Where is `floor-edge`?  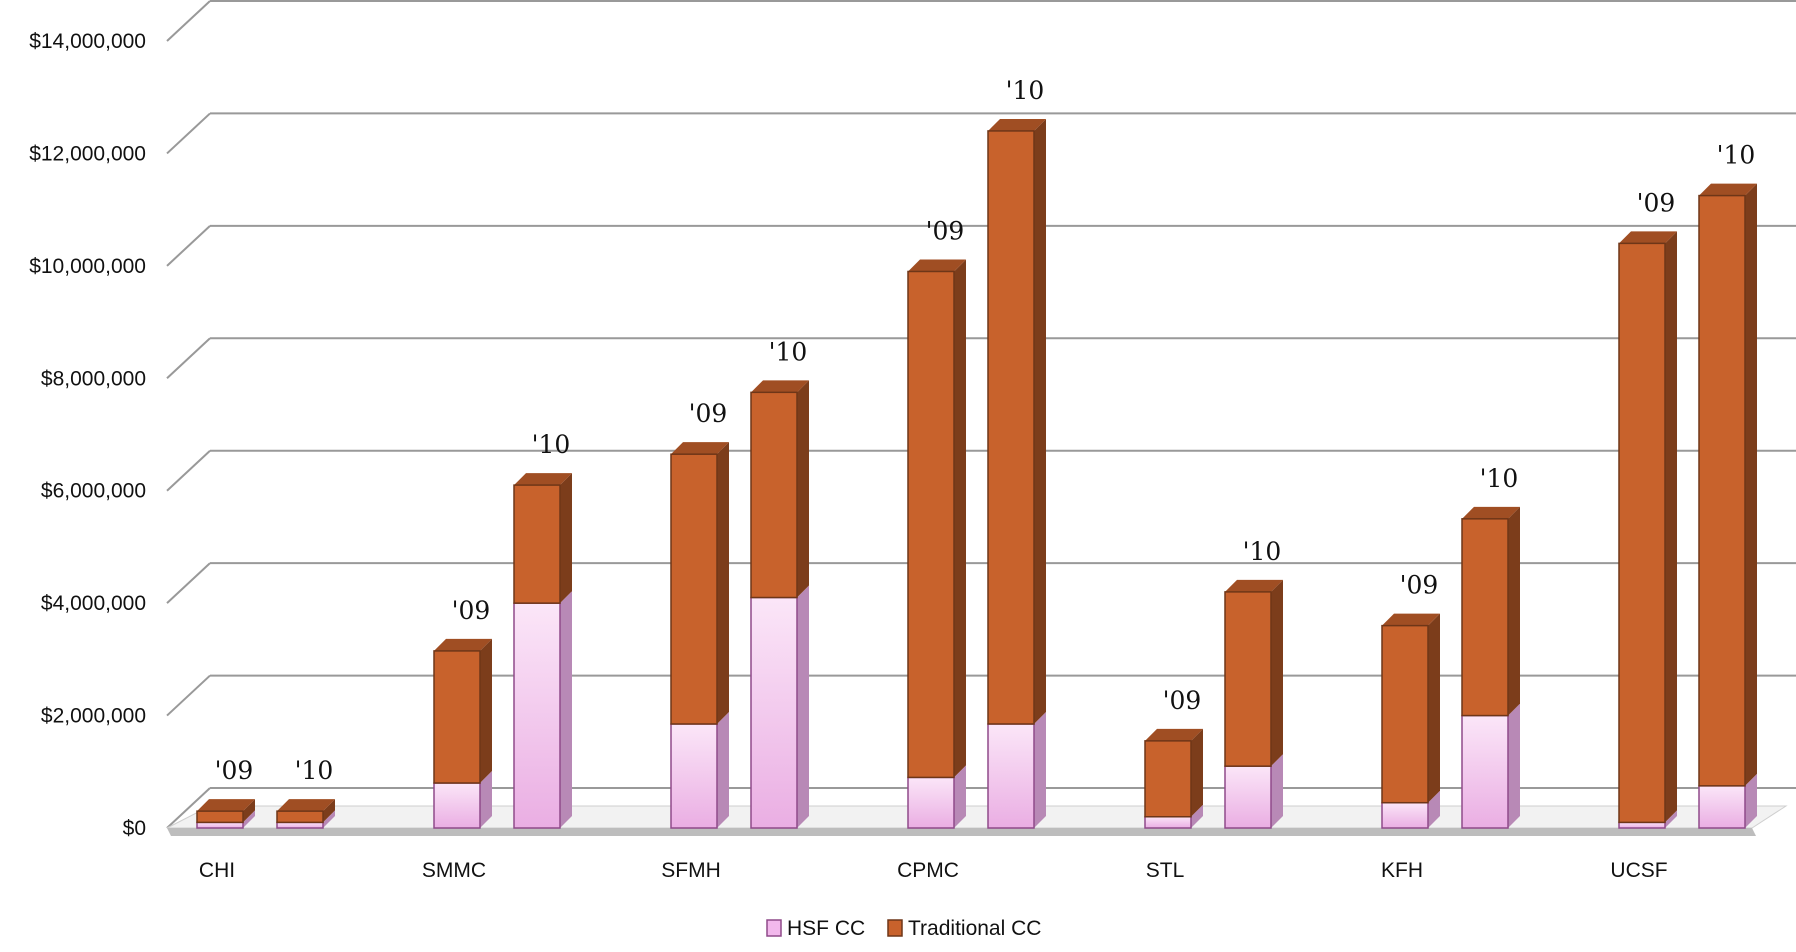
floor-edge is located at coordinates (961, 832).